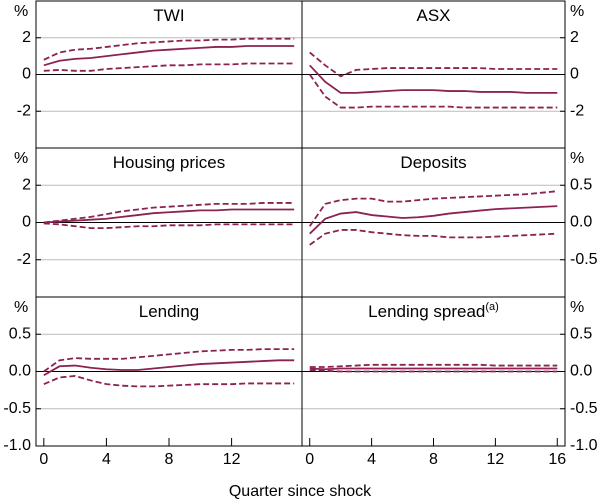 The width and height of the screenshot is (600, 503). I want to click on panel-title-text: Lending, so click(169, 311).